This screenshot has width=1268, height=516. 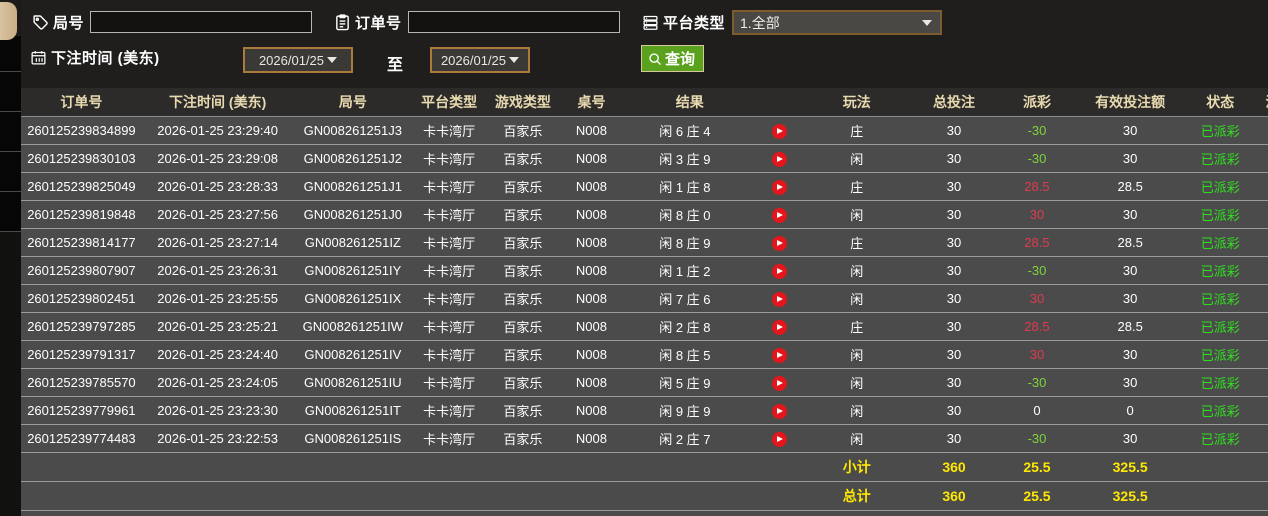 I want to click on col-header-platform-type: 平台类型, so click(x=449, y=102).